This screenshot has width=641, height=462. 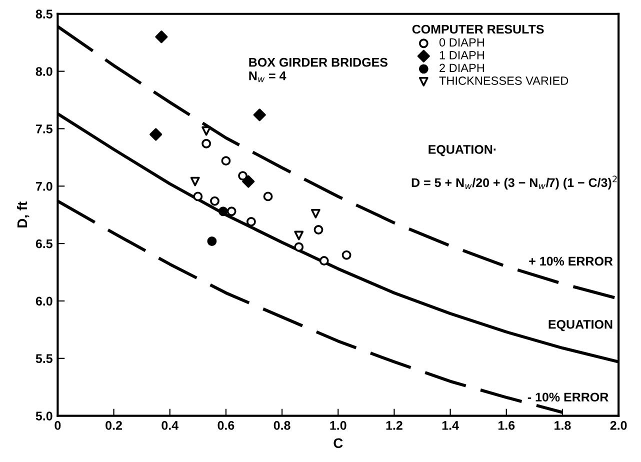 I want to click on x-tick-label: 1.8, so click(x=562, y=425).